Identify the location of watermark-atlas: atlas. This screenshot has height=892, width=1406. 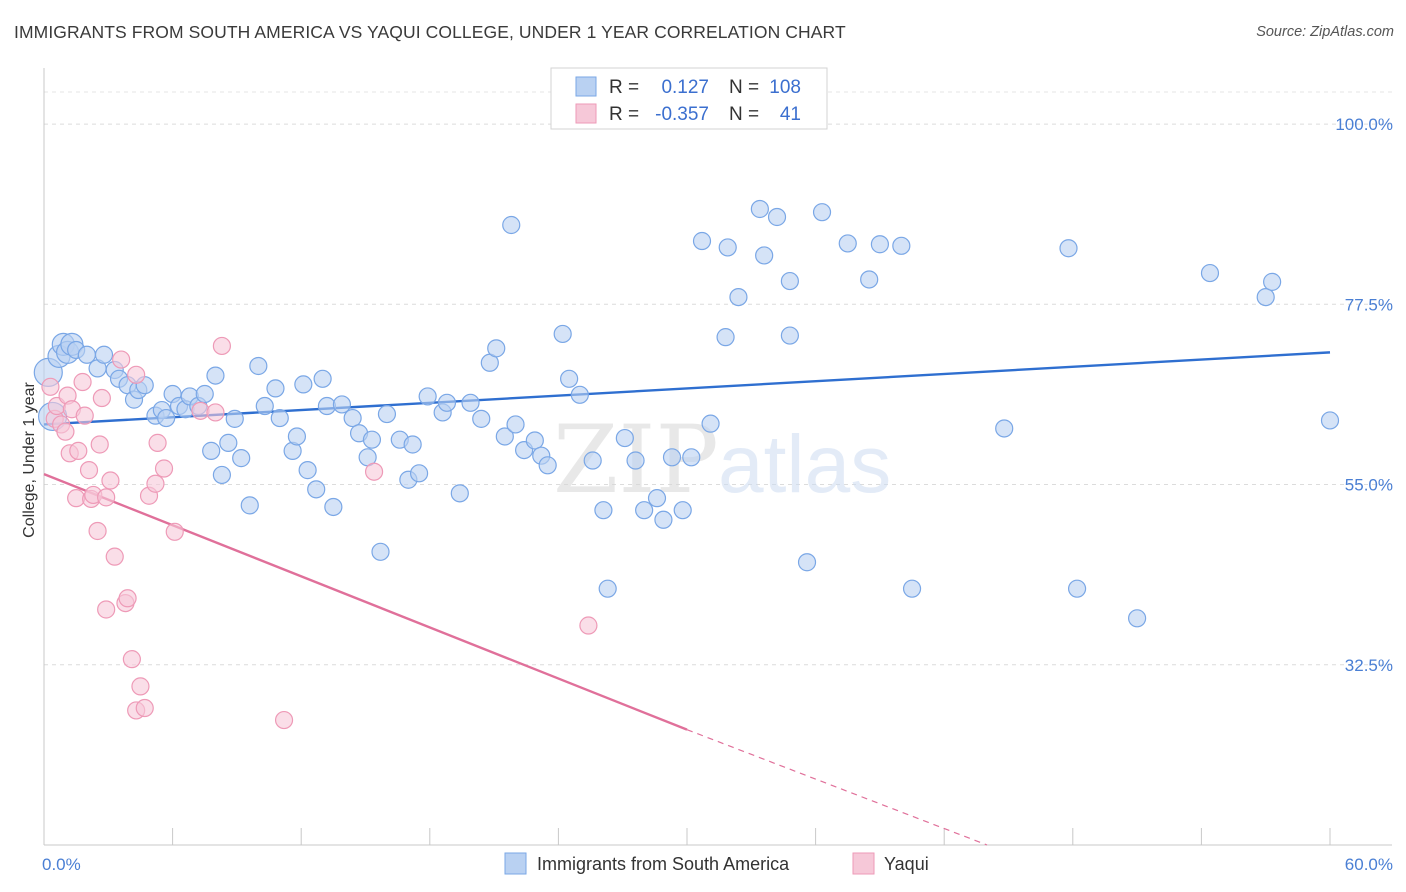
(804, 464).